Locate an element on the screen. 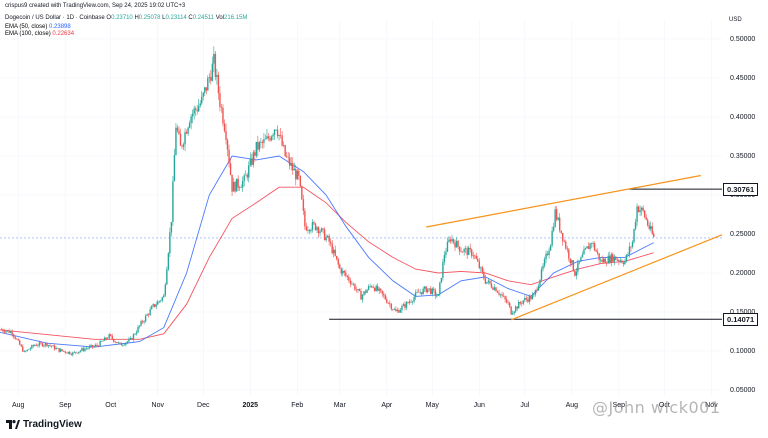  symbol-title: Dogecoin / US Dollar · 1D · Coinbase is located at coordinates (55, 18).